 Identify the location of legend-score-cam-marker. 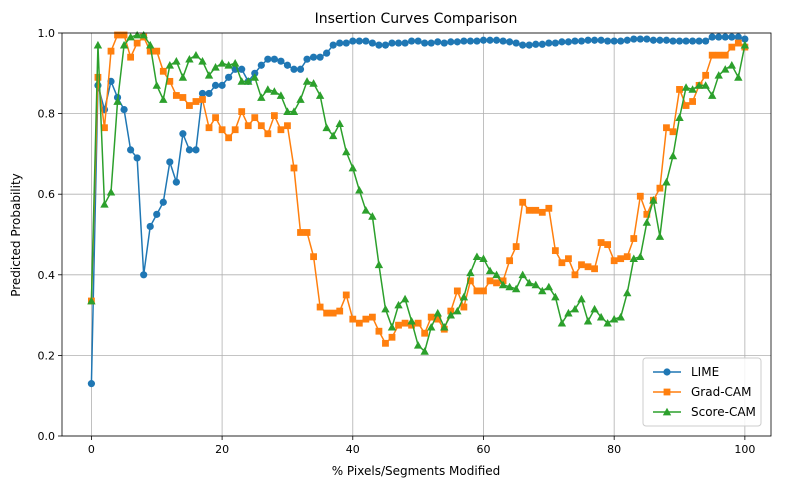
(667, 411).